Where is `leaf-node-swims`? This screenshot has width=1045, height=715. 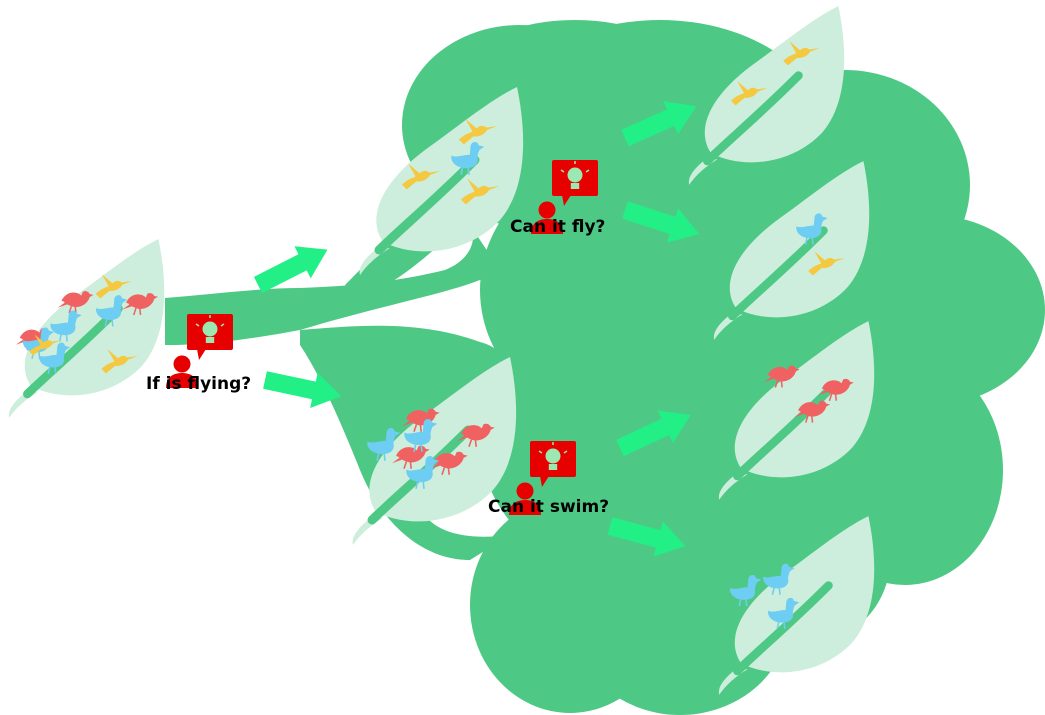
leaf-node-swims is located at coordinates (796, 605).